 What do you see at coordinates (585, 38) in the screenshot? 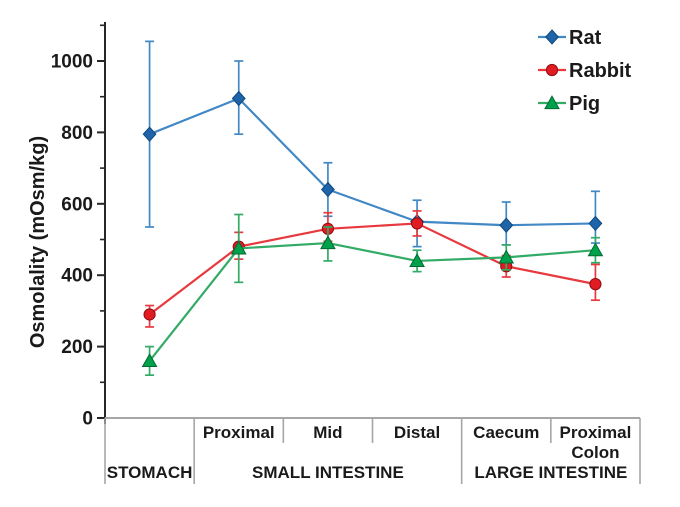
I see `legend-label-rat: Rat` at bounding box center [585, 38].